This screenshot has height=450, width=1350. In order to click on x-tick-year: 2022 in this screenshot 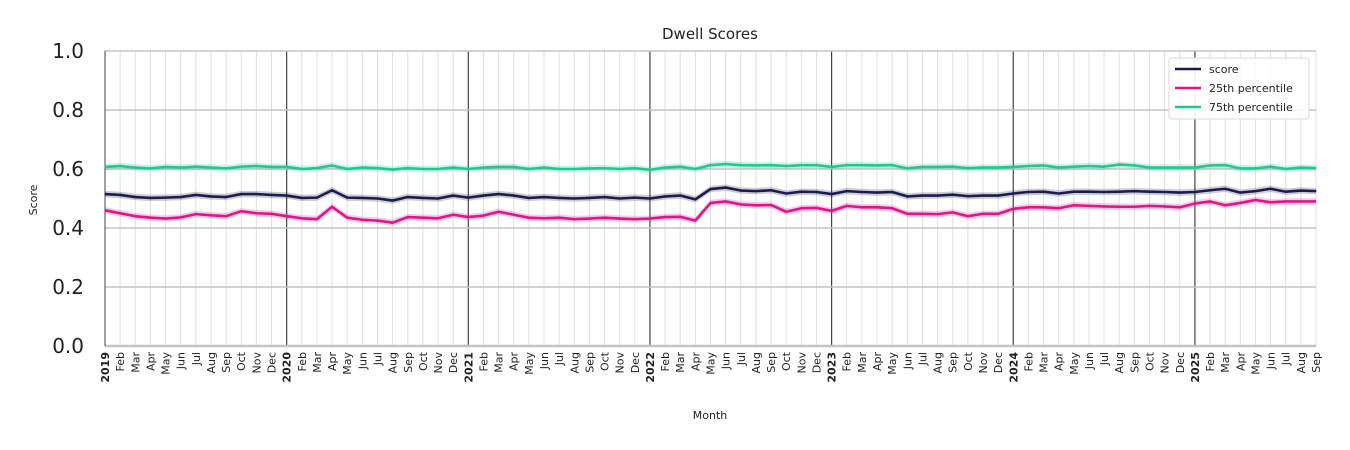, I will do `click(650, 367)`.